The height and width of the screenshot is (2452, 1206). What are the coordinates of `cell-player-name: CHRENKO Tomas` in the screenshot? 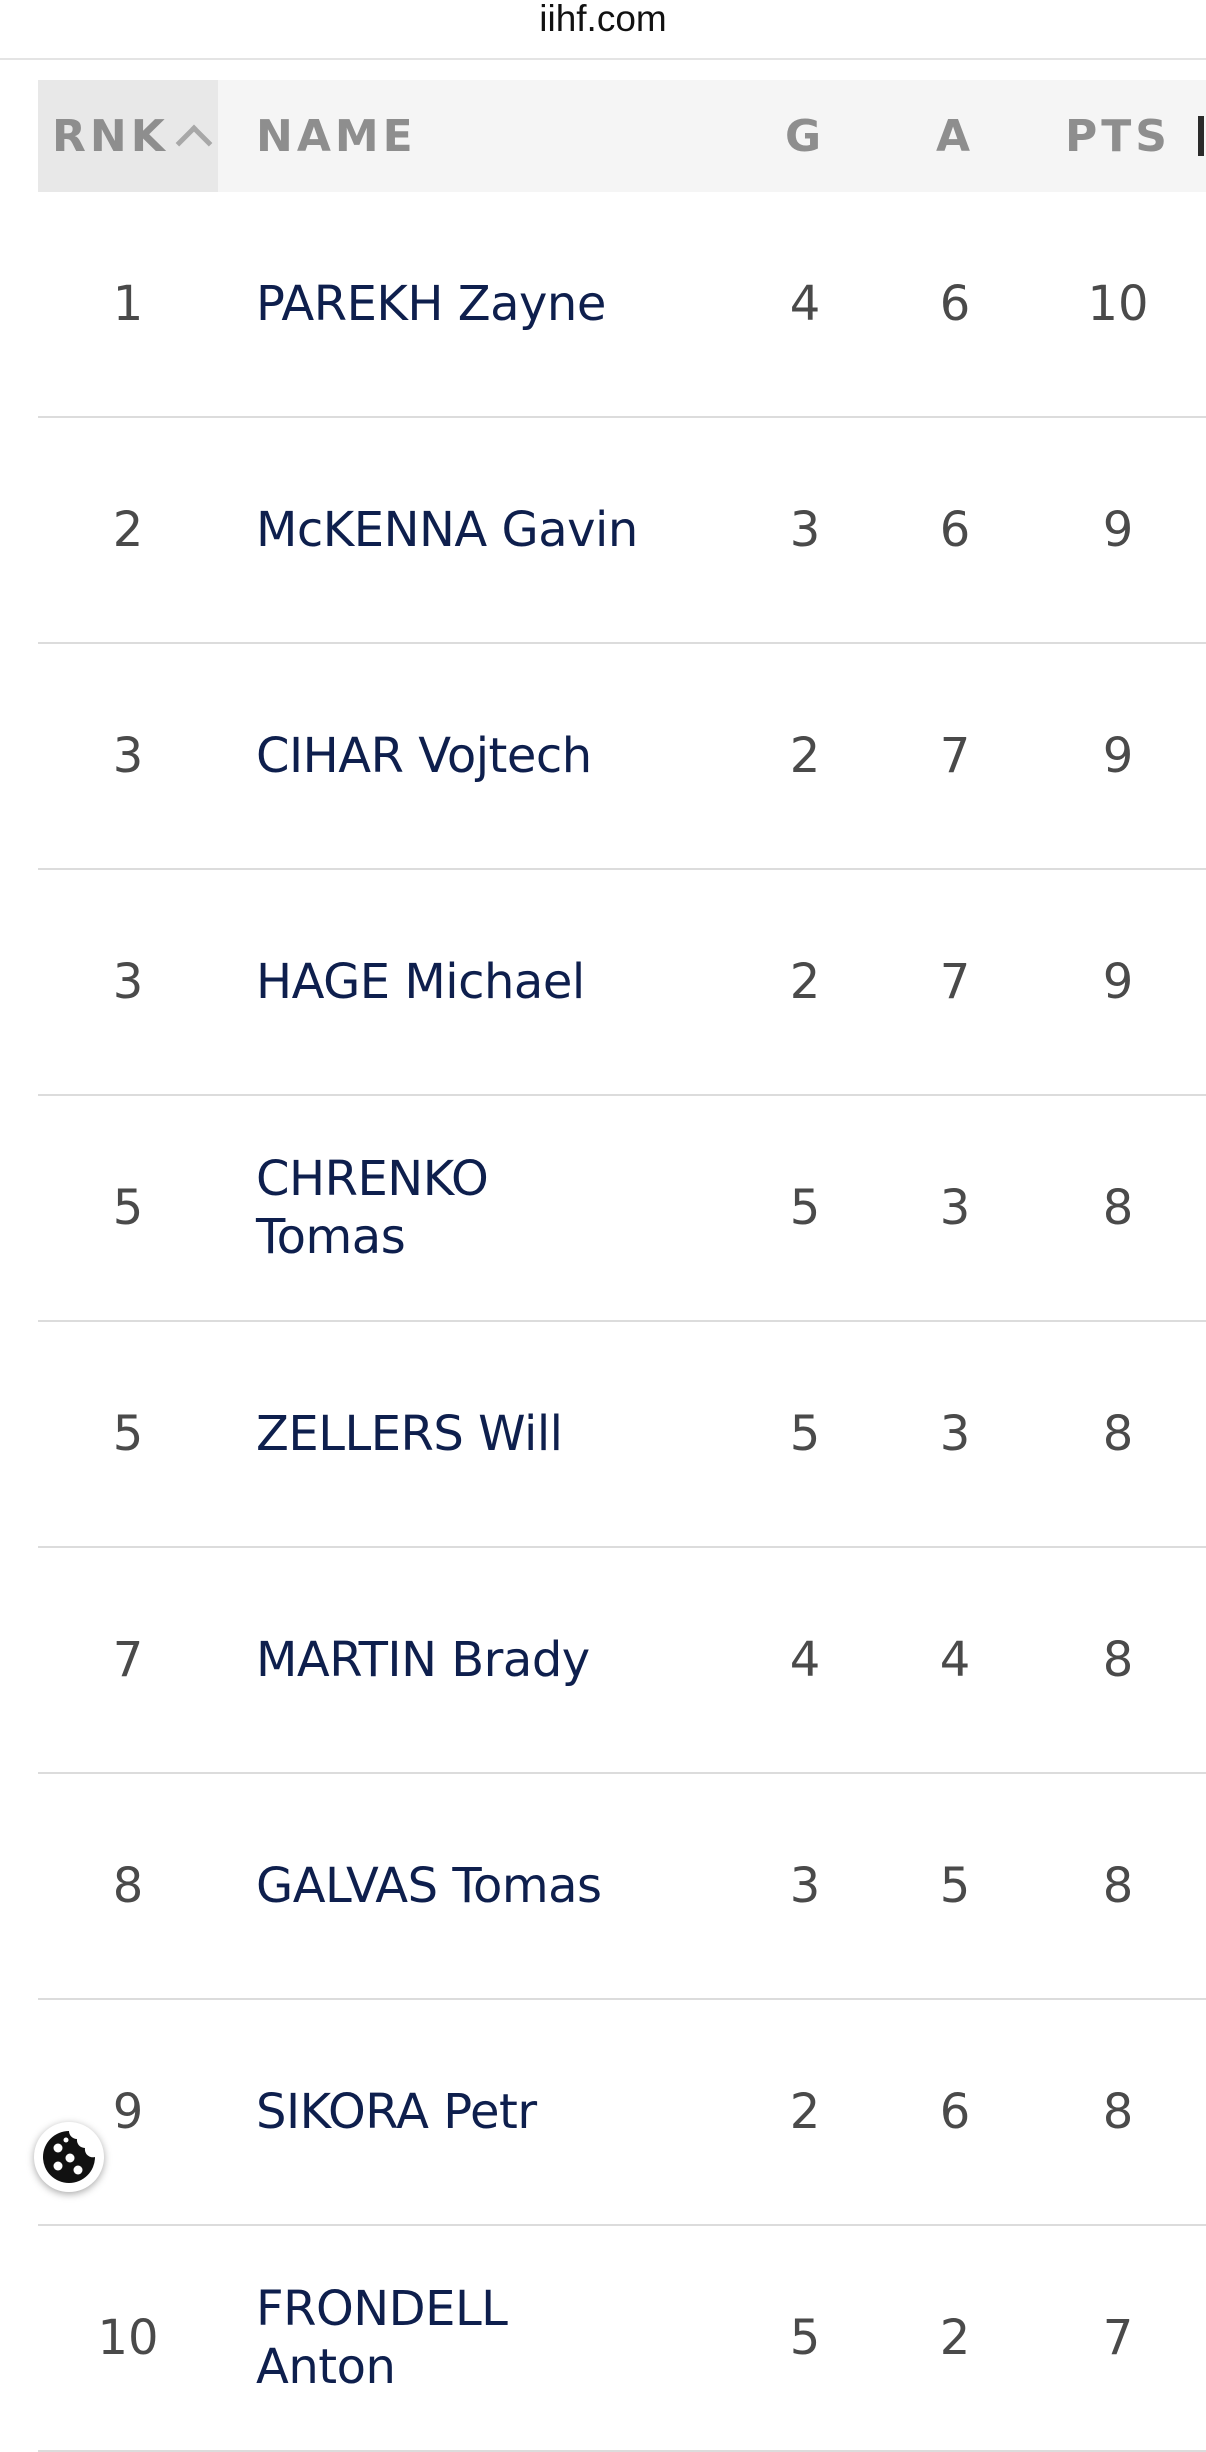 It's located at (372, 1208).